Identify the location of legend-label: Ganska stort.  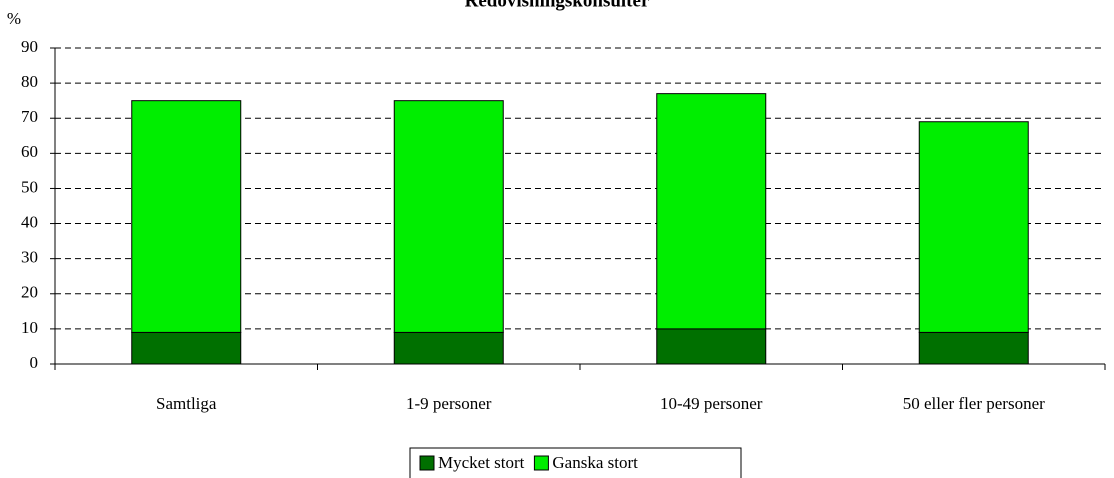
(595, 462).